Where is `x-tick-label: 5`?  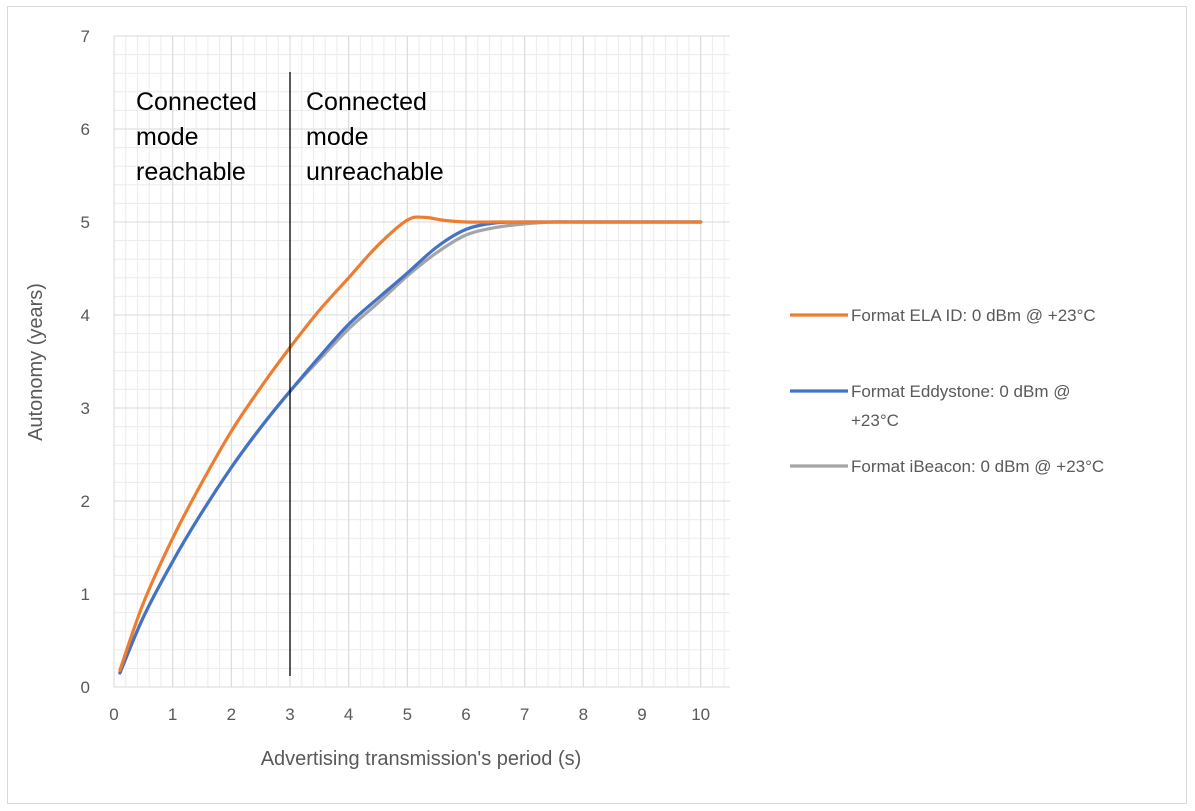
x-tick-label: 5 is located at coordinates (407, 714).